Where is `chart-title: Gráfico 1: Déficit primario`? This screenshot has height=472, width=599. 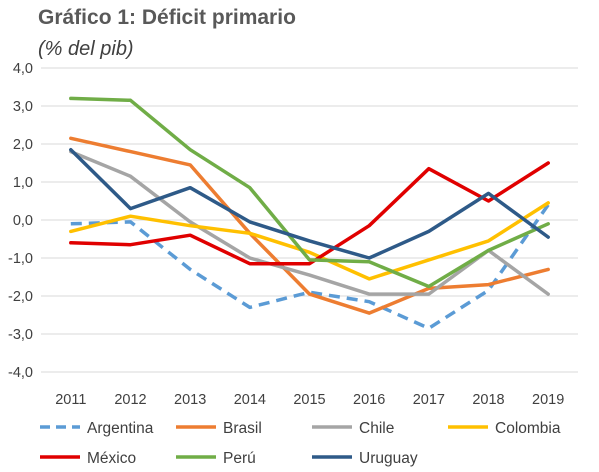
chart-title: Gráfico 1: Déficit primario is located at coordinates (167, 17).